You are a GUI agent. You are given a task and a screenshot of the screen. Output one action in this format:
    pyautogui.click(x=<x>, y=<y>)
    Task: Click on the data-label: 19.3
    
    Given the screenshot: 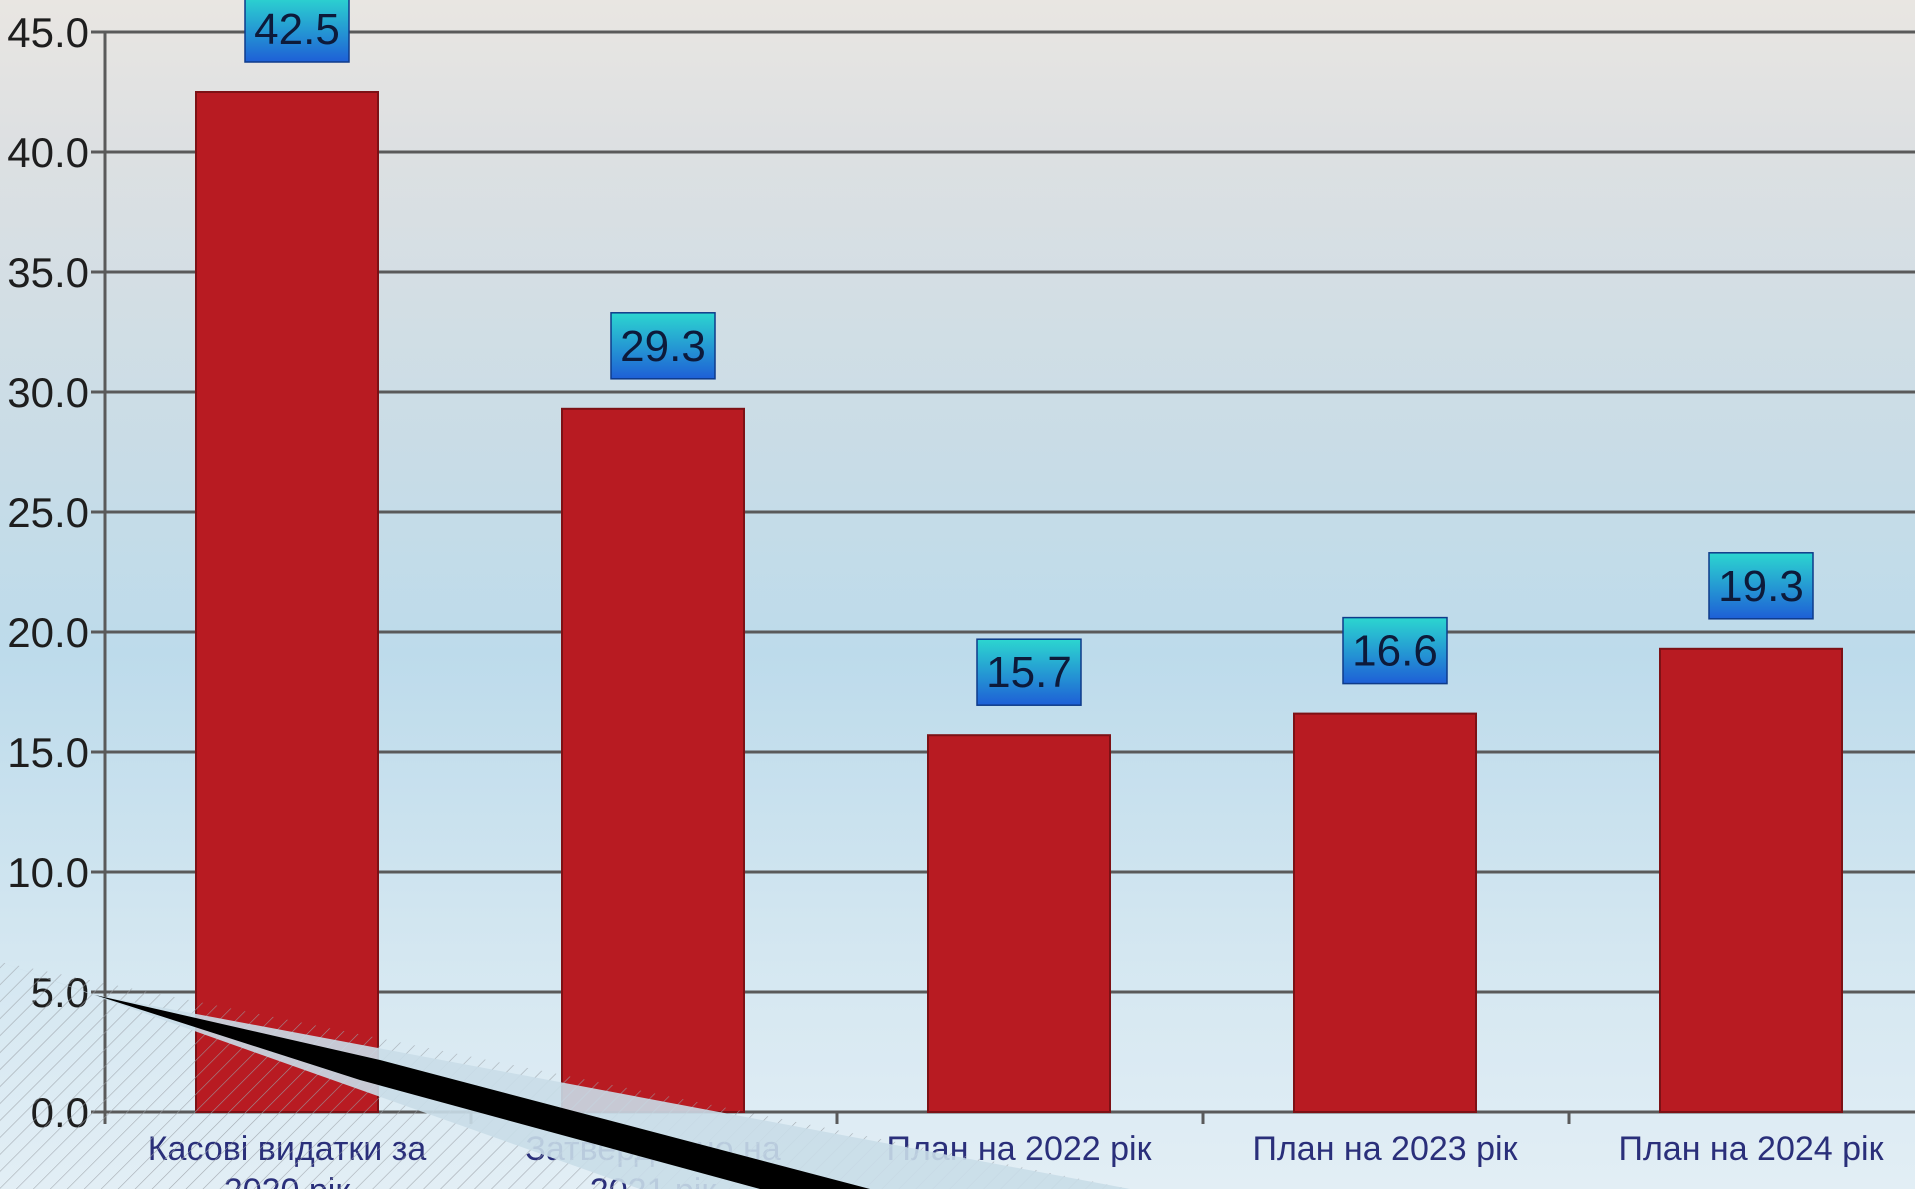 What is the action you would take?
    pyautogui.click(x=1761, y=586)
    